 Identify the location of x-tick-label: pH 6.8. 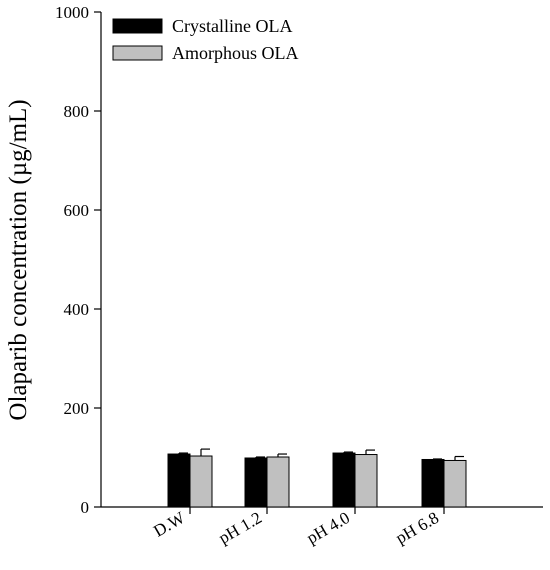
(417, 528).